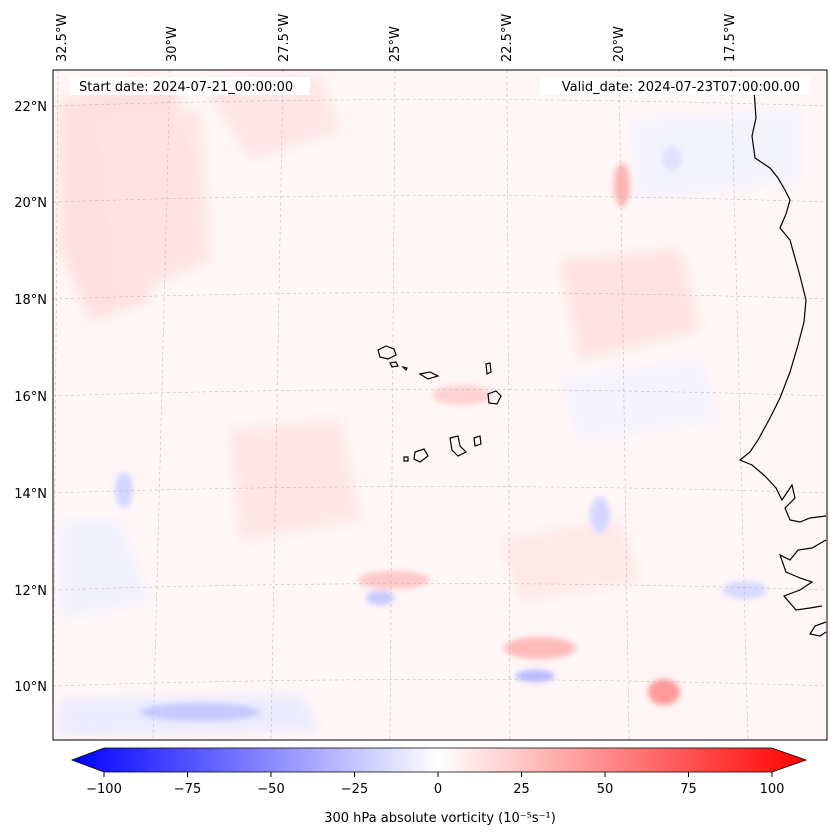  What do you see at coordinates (30, 300) in the screenshot?
I see `lat-label: 18°N` at bounding box center [30, 300].